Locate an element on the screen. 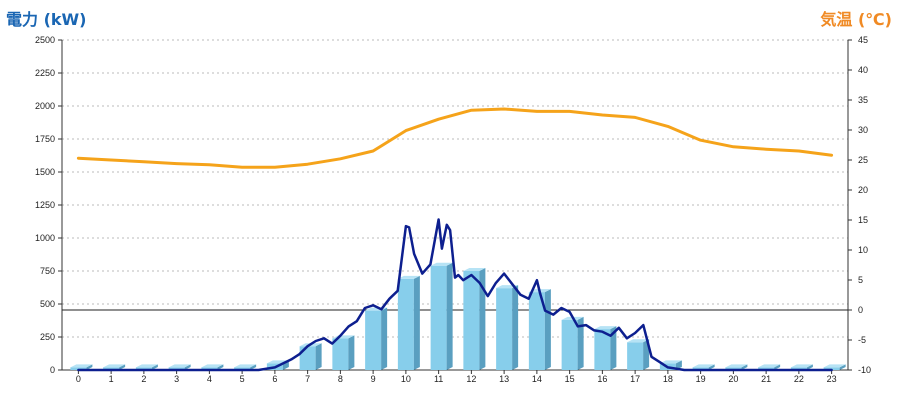  y2-tick-label: 0 is located at coordinates (860, 310).